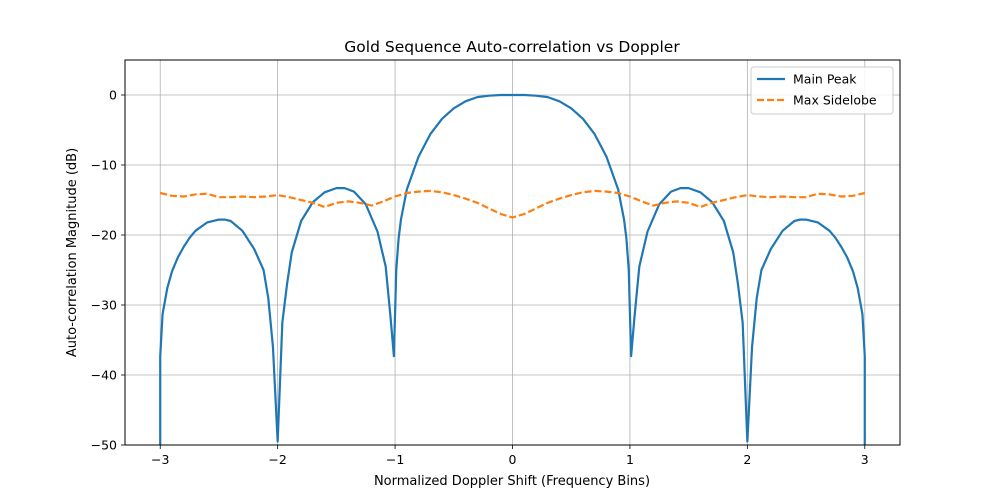 The height and width of the screenshot is (500, 1000). What do you see at coordinates (630, 459) in the screenshot?
I see `x-tick-label: 1` at bounding box center [630, 459].